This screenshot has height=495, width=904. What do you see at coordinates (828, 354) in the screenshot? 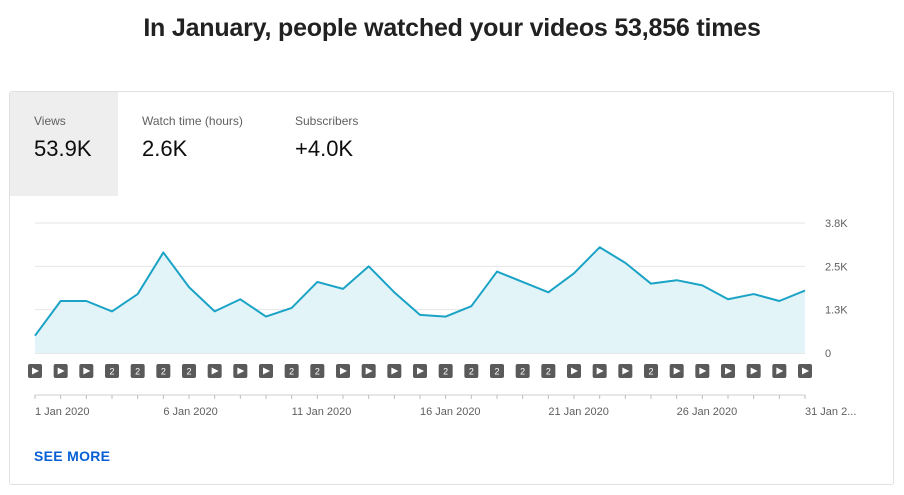
I see `y-tick-label: 0` at bounding box center [828, 354].